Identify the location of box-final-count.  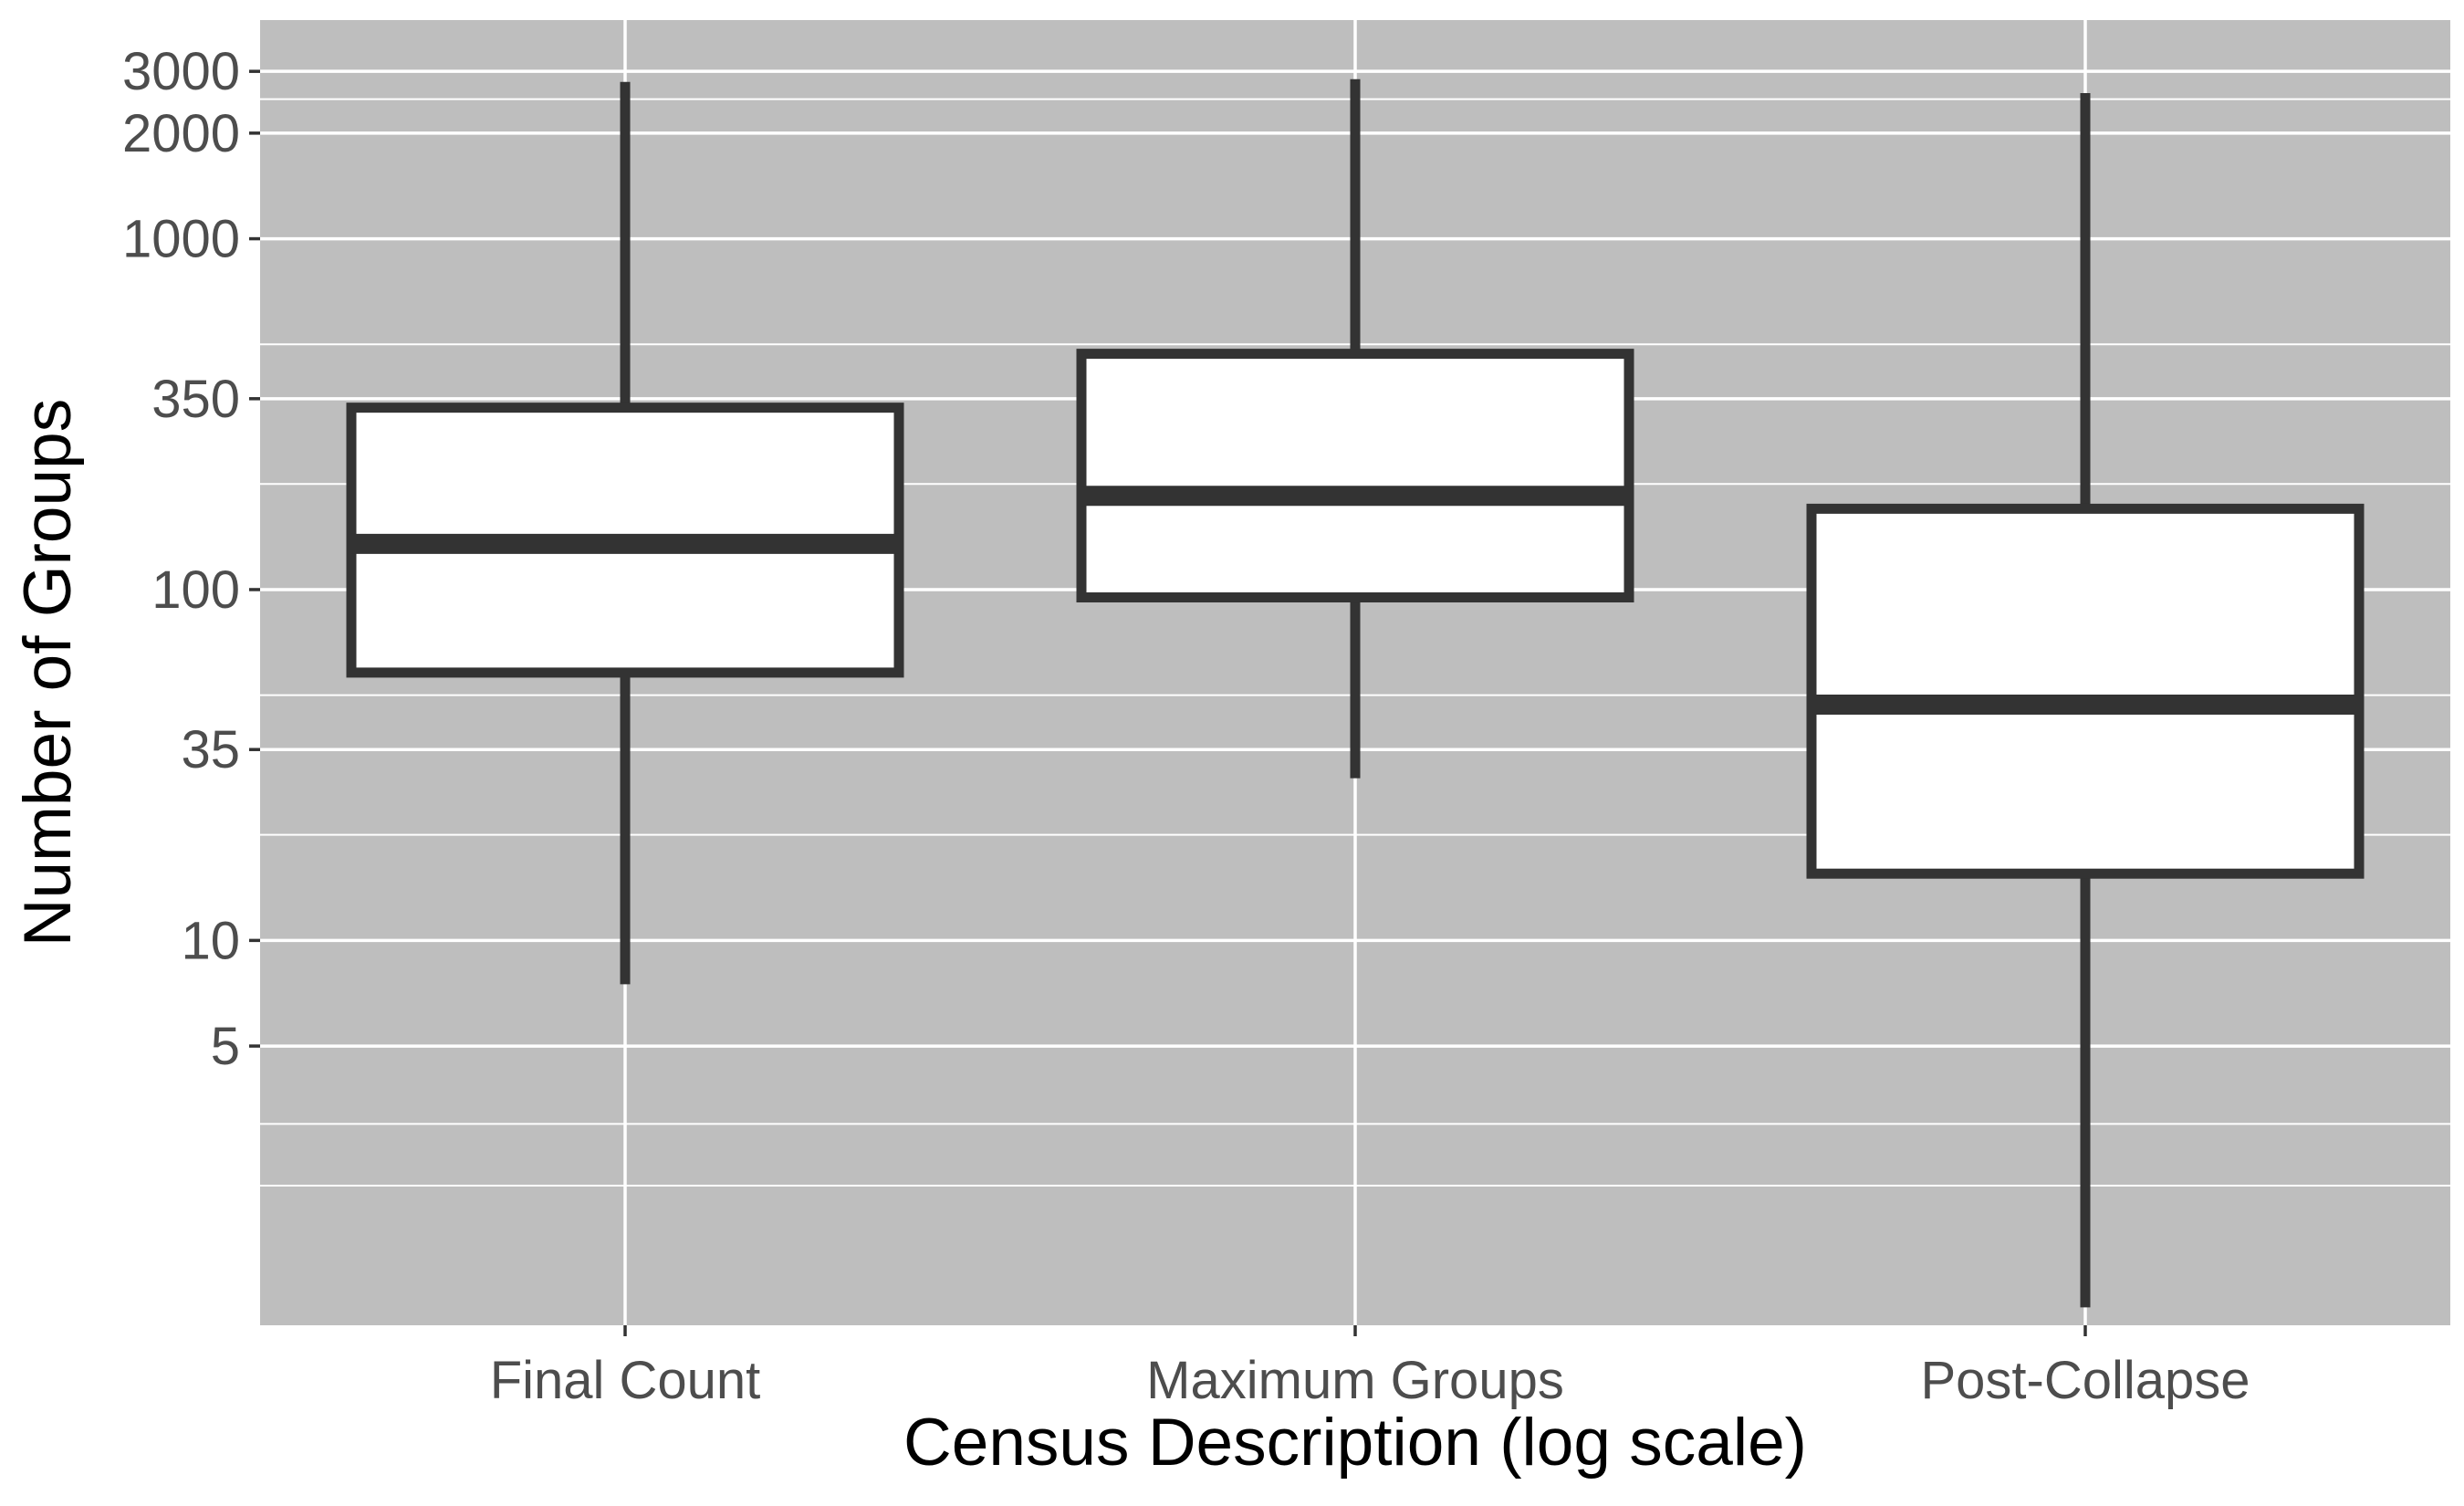
(625, 533).